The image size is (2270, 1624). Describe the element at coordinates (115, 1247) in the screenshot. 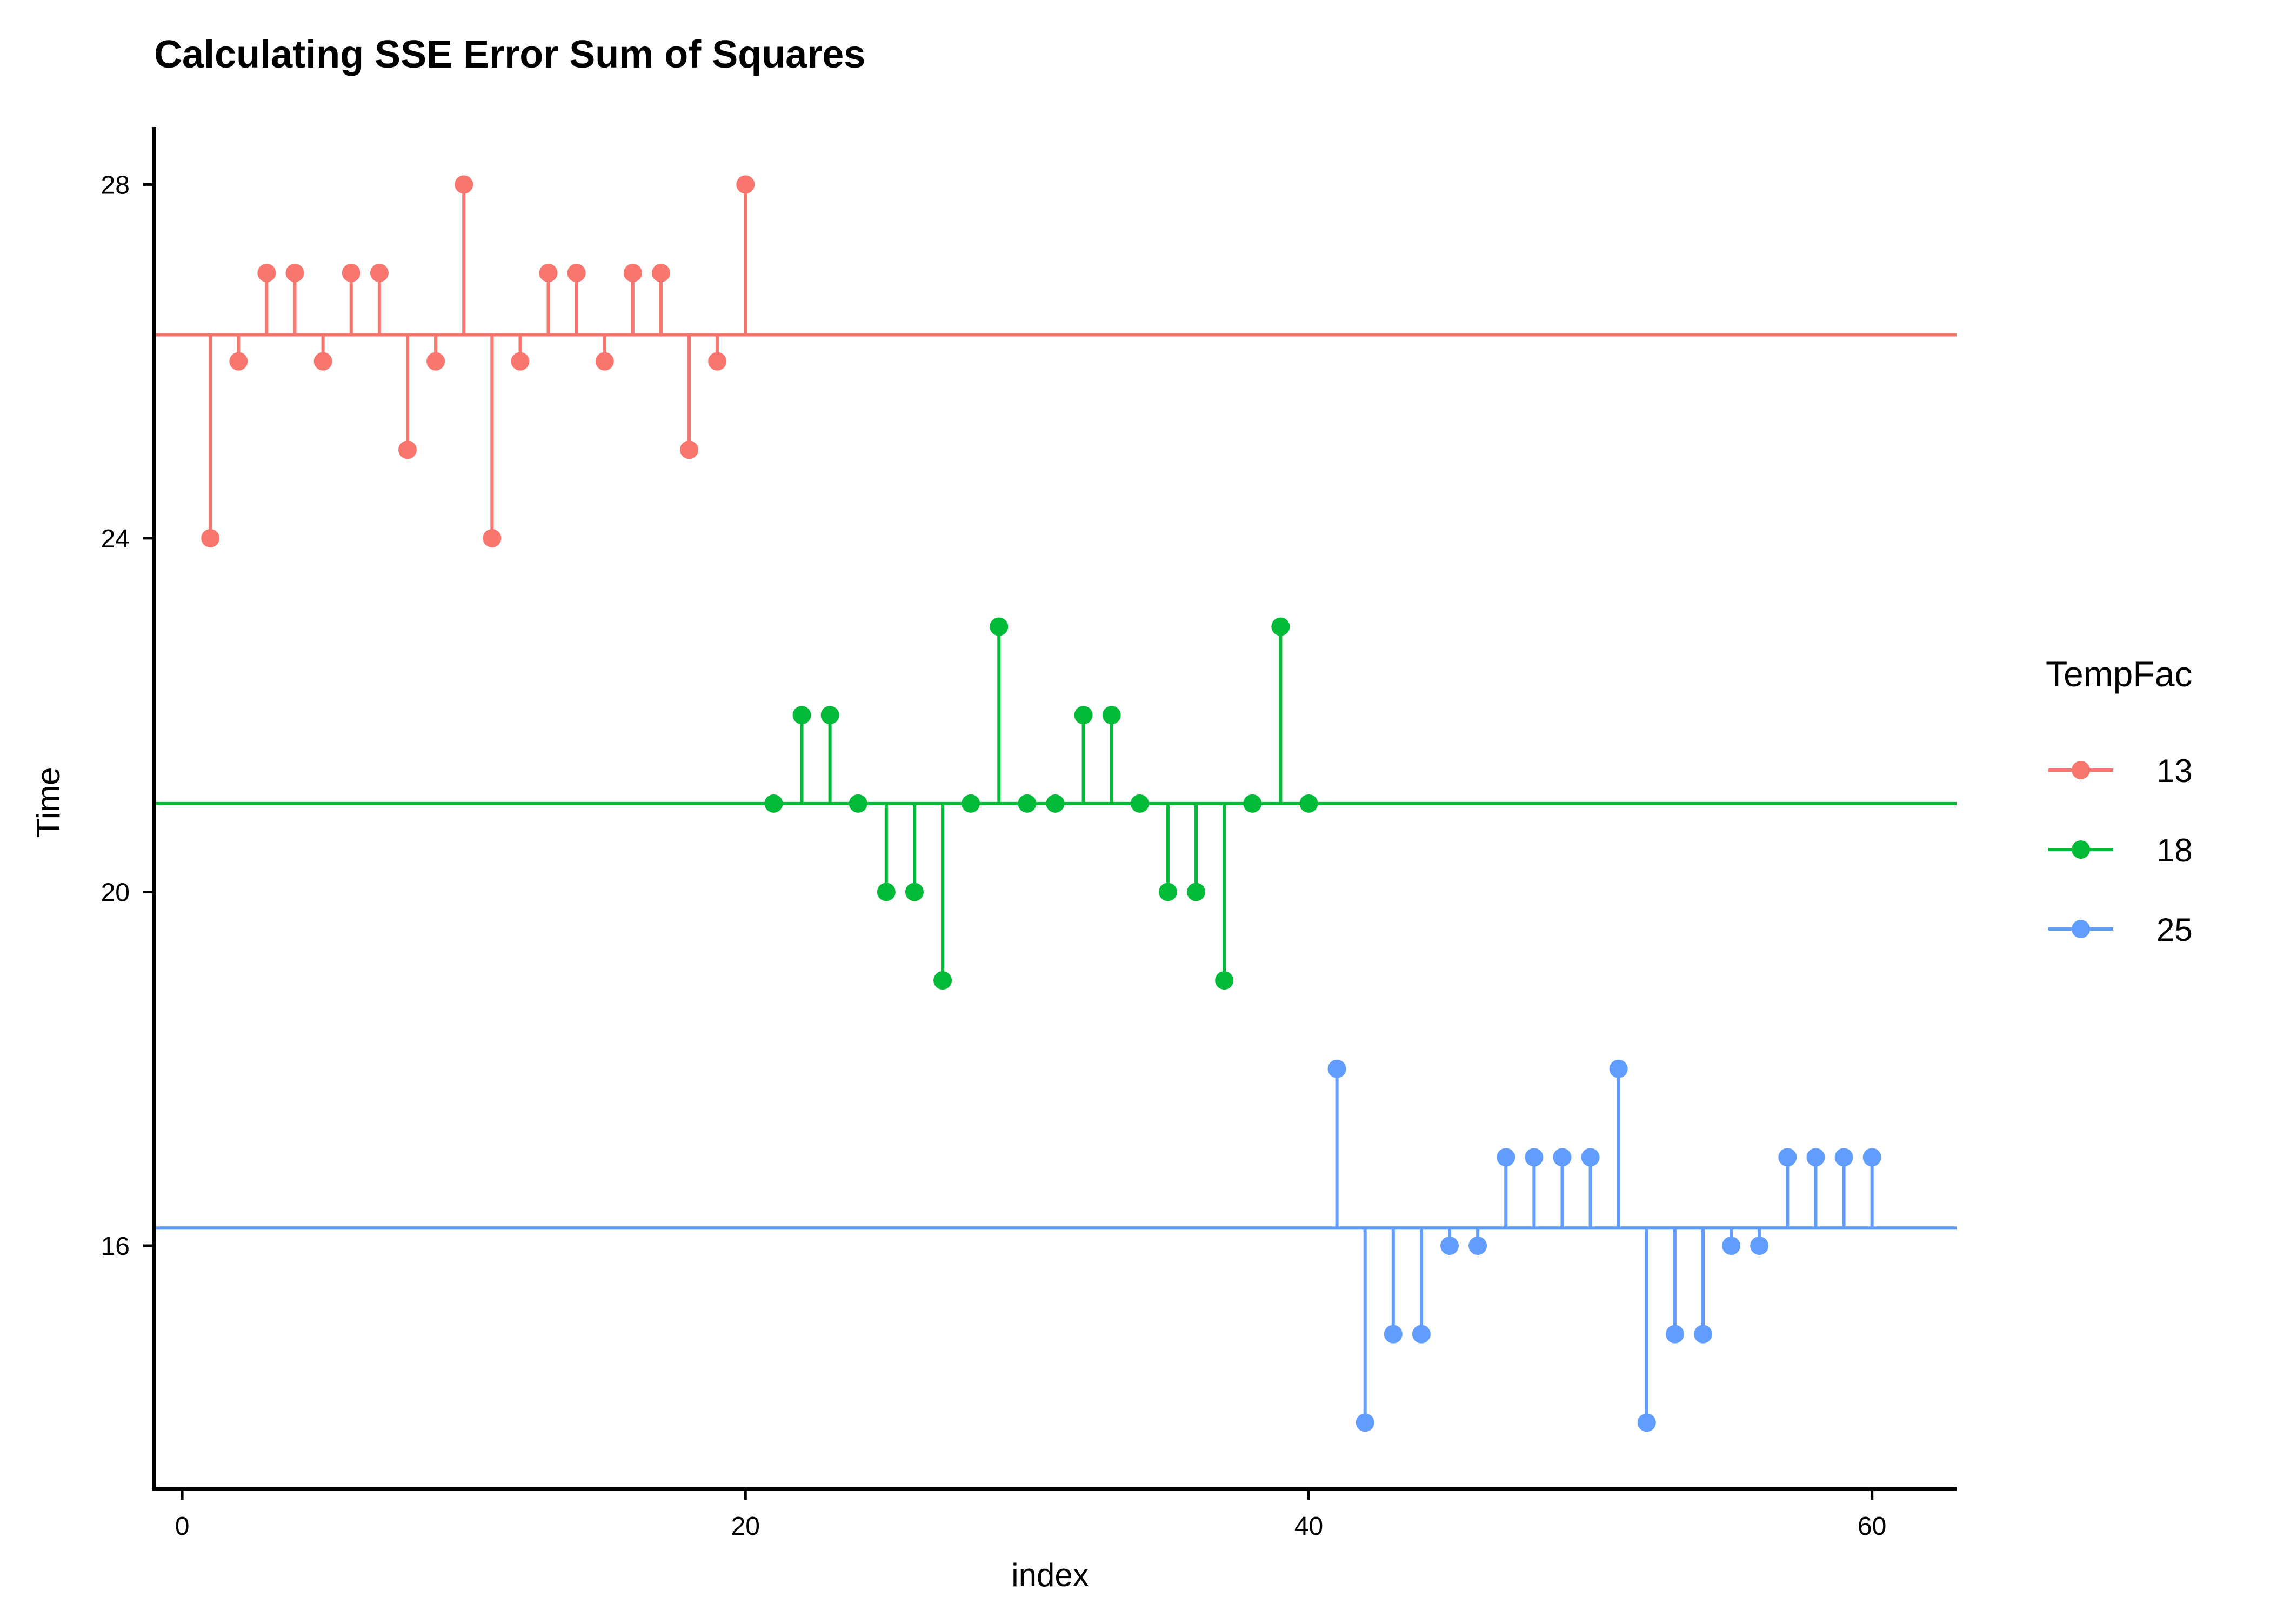

I see `y-tick-label: 16` at that location.